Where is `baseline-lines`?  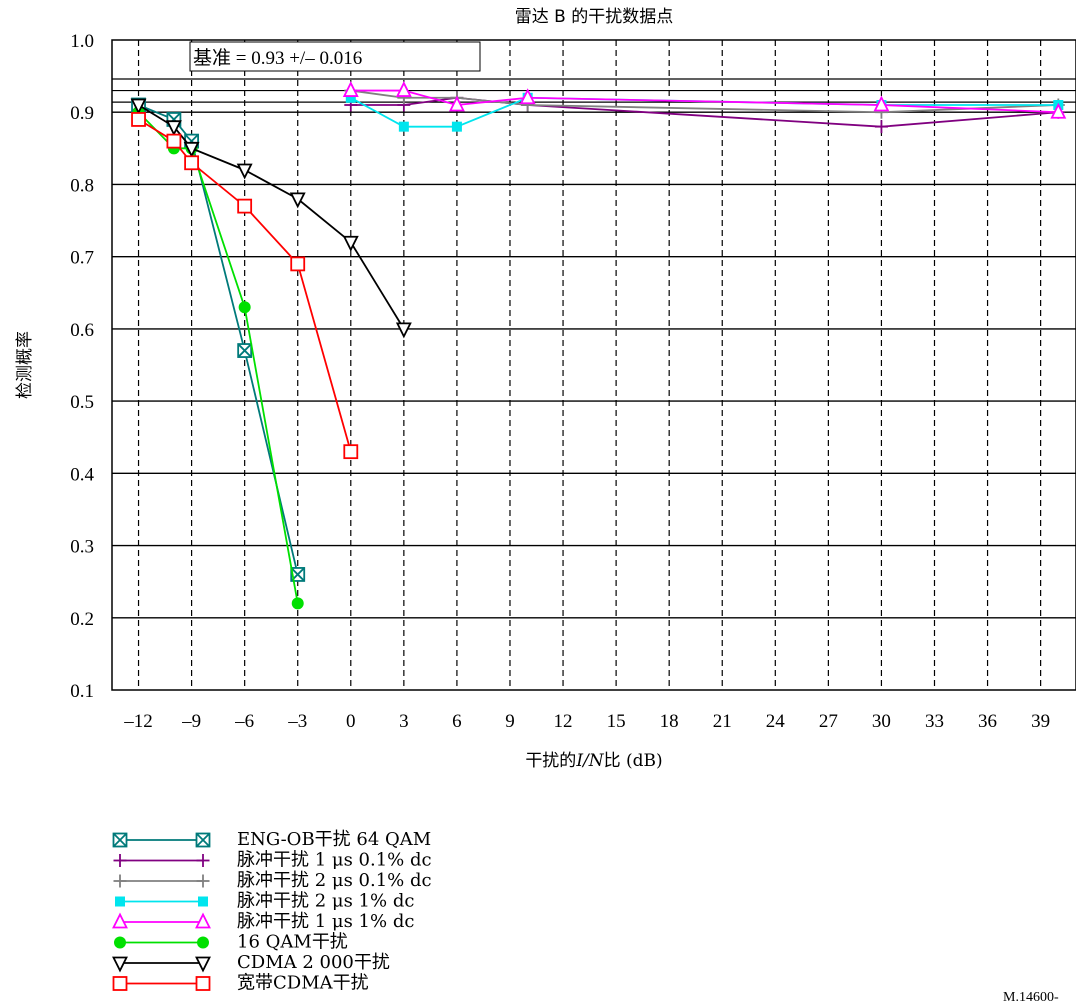
baseline-lines is located at coordinates (594, 90).